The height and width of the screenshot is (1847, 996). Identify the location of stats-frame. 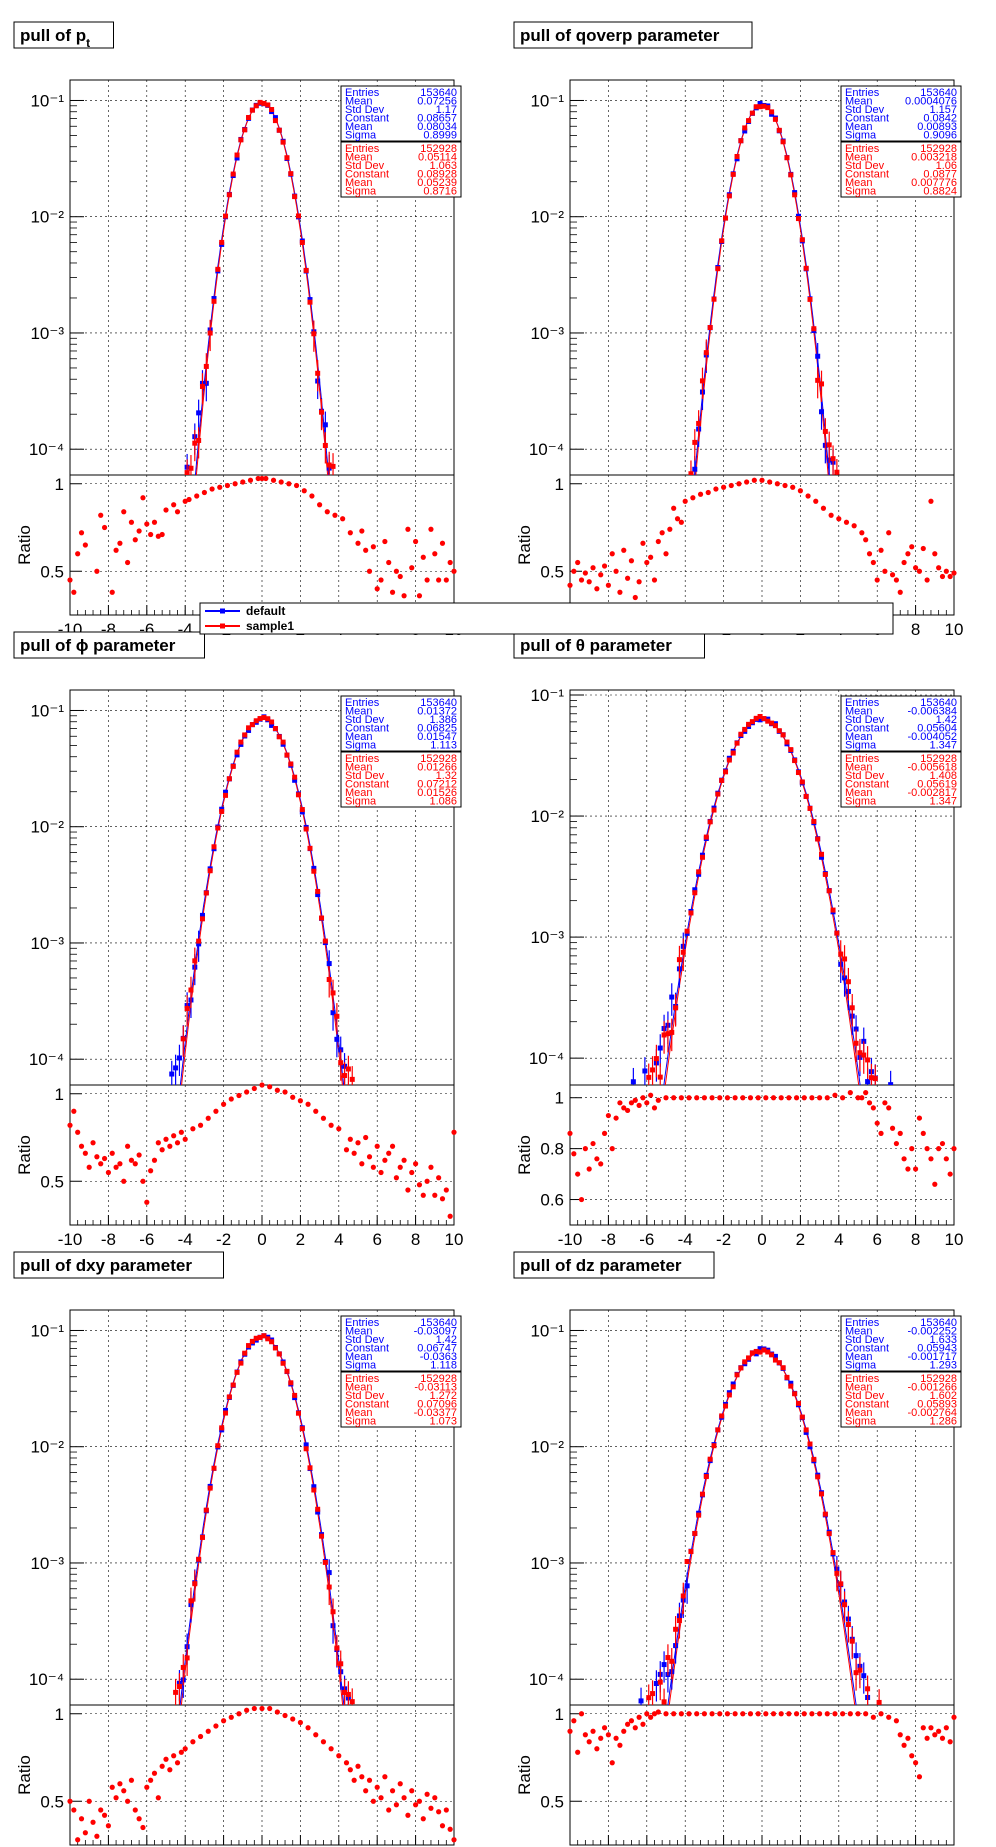
(401, 169).